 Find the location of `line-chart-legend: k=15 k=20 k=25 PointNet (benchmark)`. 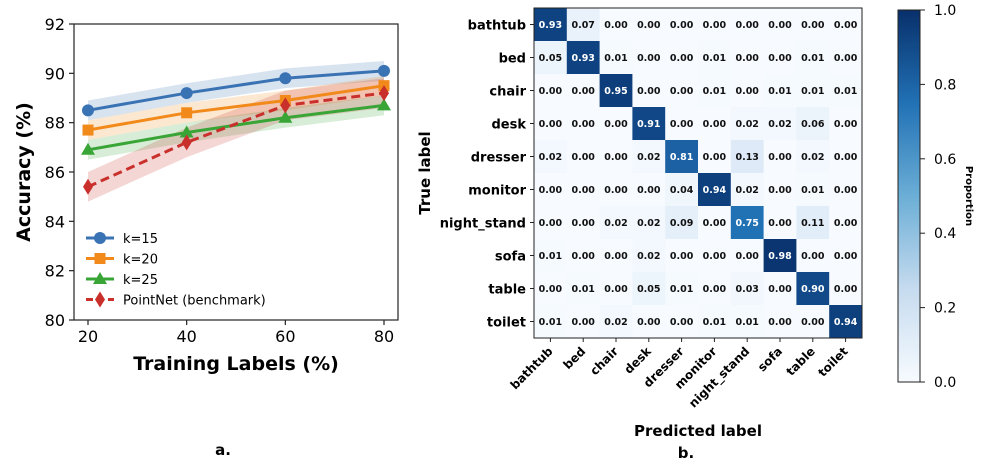

line-chart-legend: k=15 k=20 k=25 PointNet (benchmark) is located at coordinates (176, 270).